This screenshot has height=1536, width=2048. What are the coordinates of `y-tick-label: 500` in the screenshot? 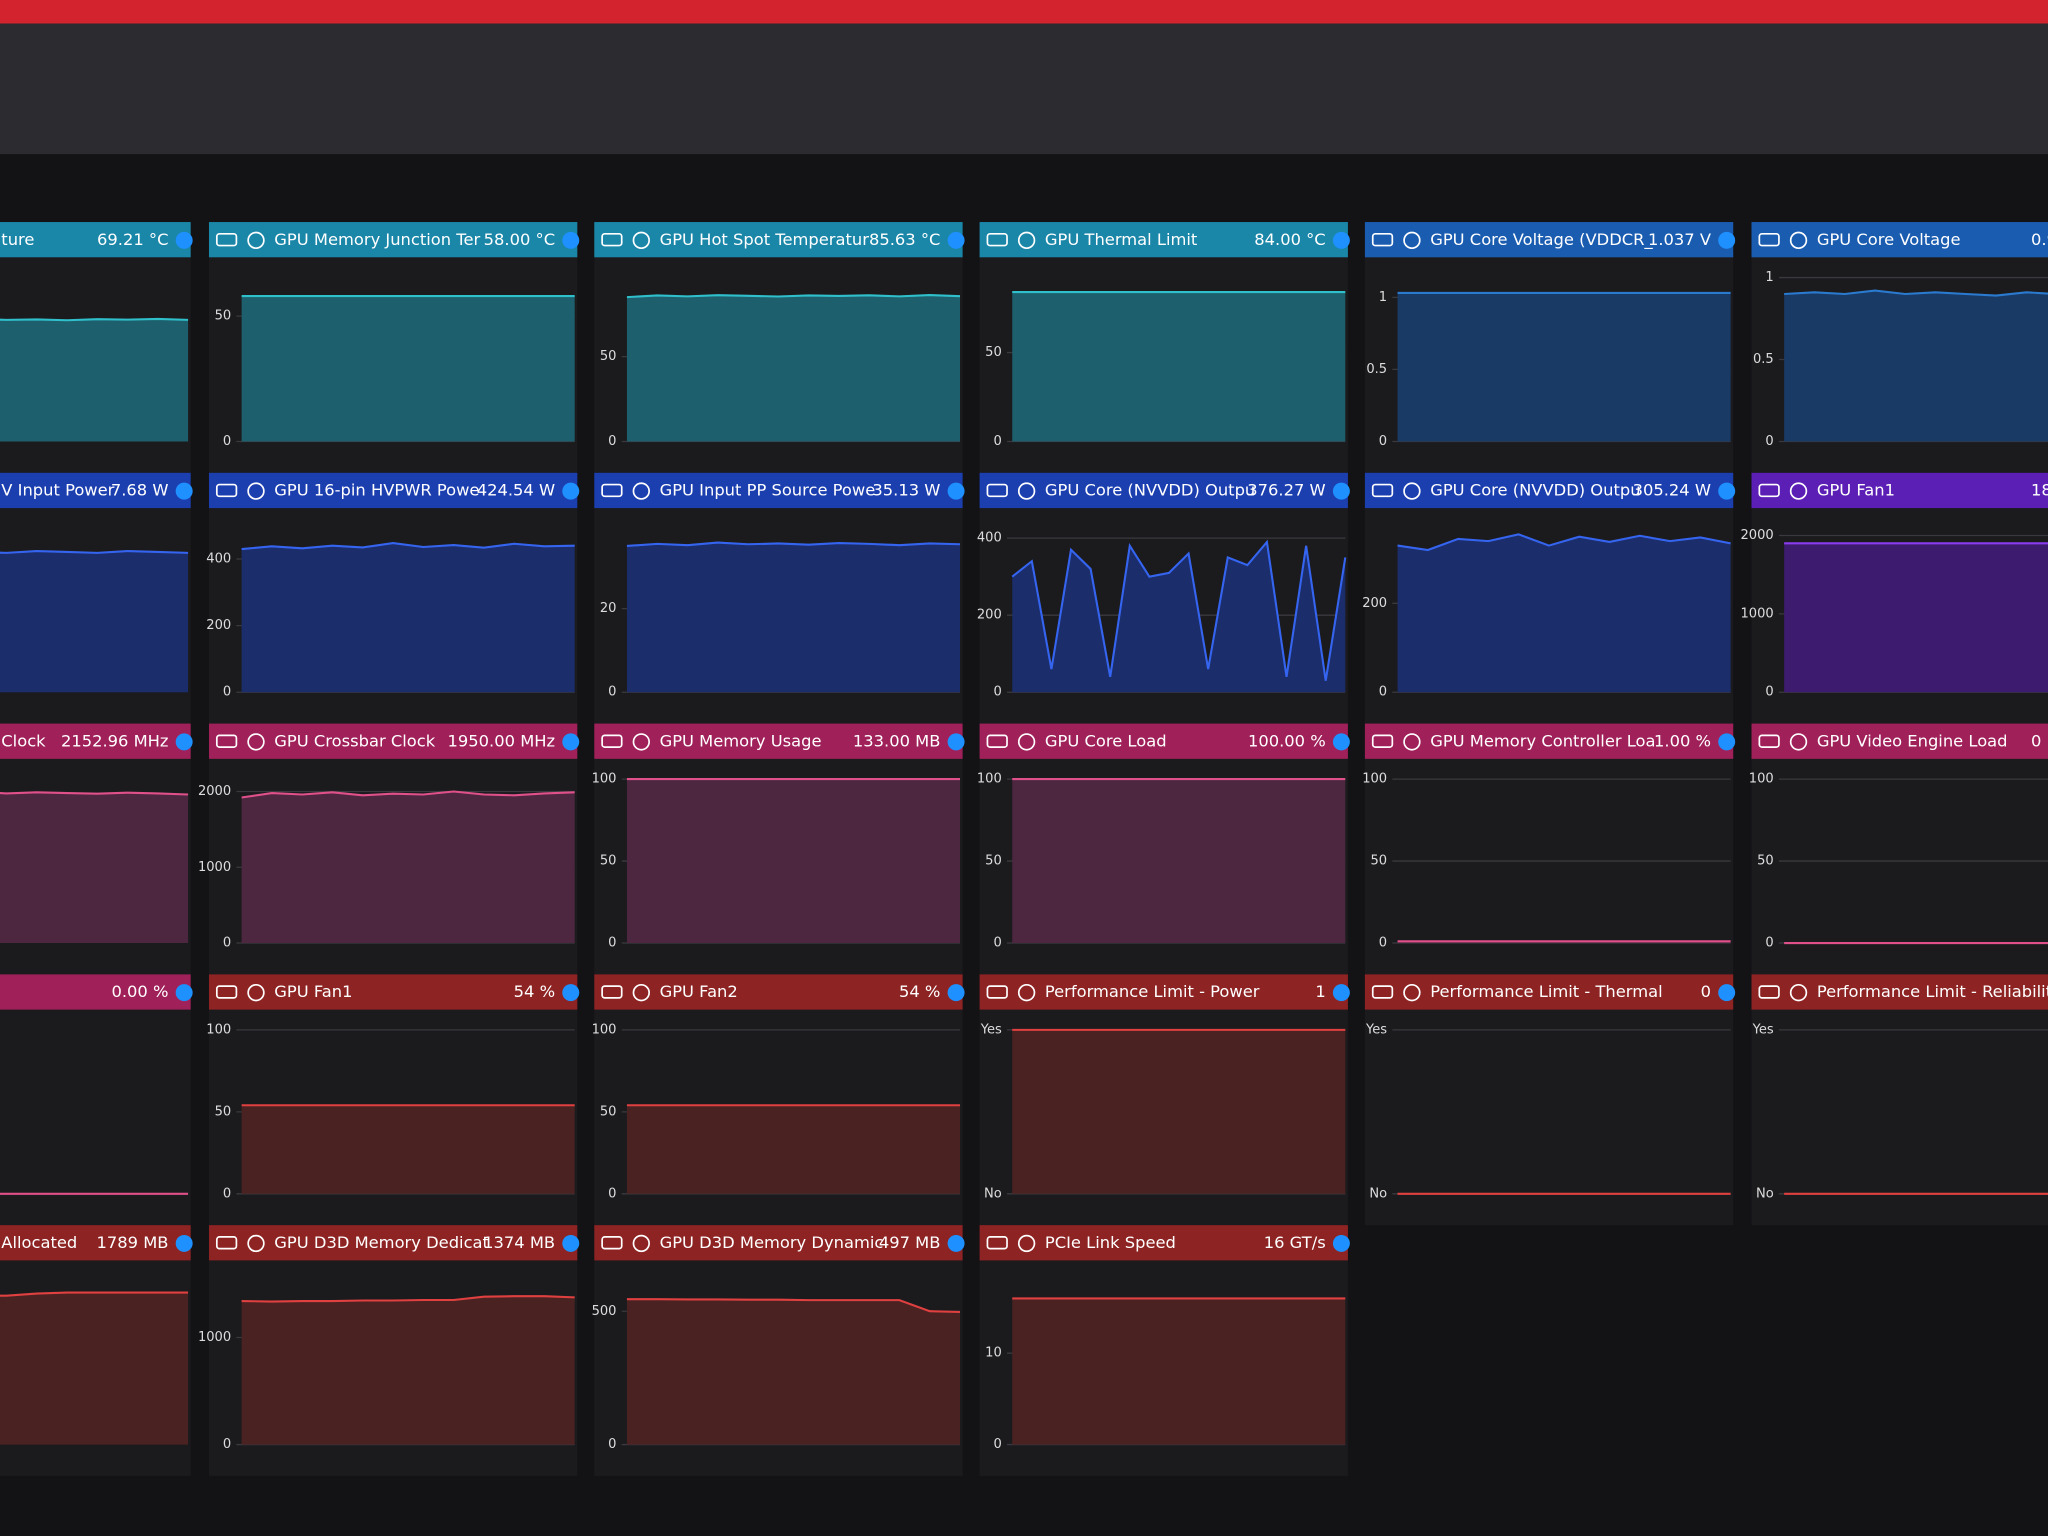 It's located at (604, 1311).